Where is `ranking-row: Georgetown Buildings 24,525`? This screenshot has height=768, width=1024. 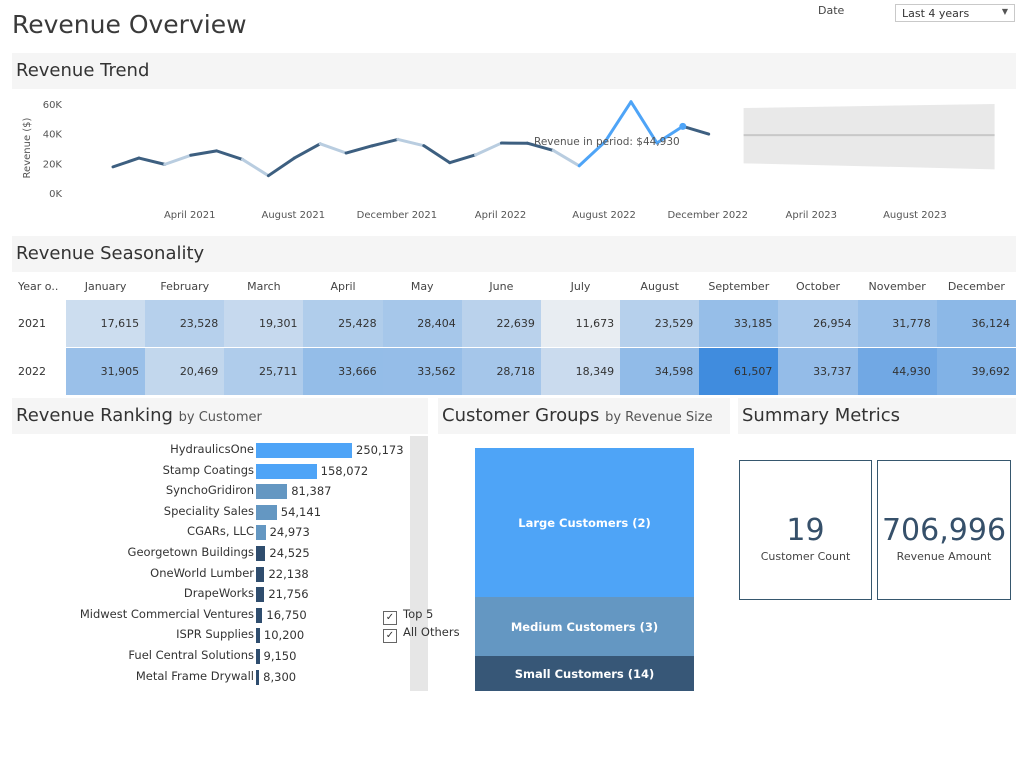 ranking-row: Georgetown Buildings 24,525 is located at coordinates (215, 553).